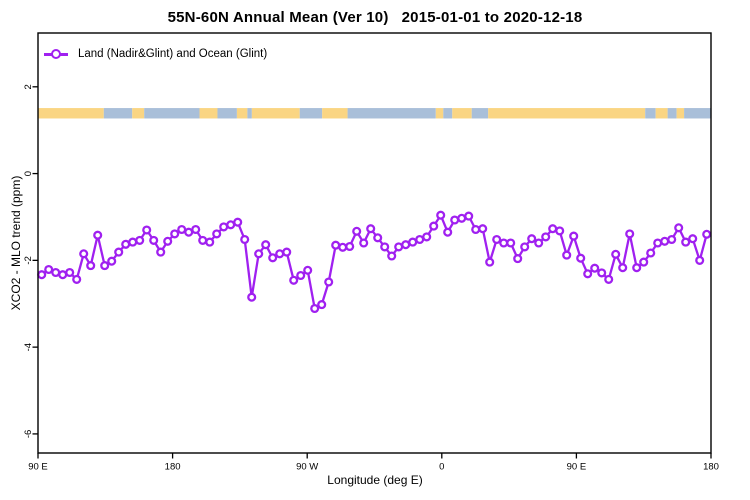 This screenshot has height=500, width=750. I want to click on x-tick-label: 0, so click(441, 467).